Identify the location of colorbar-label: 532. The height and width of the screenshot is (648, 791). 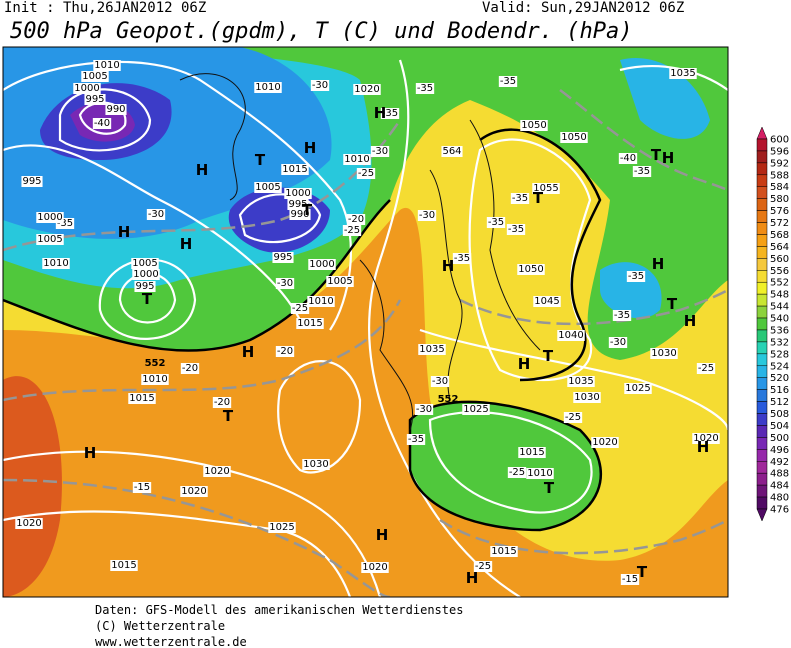
(779, 342).